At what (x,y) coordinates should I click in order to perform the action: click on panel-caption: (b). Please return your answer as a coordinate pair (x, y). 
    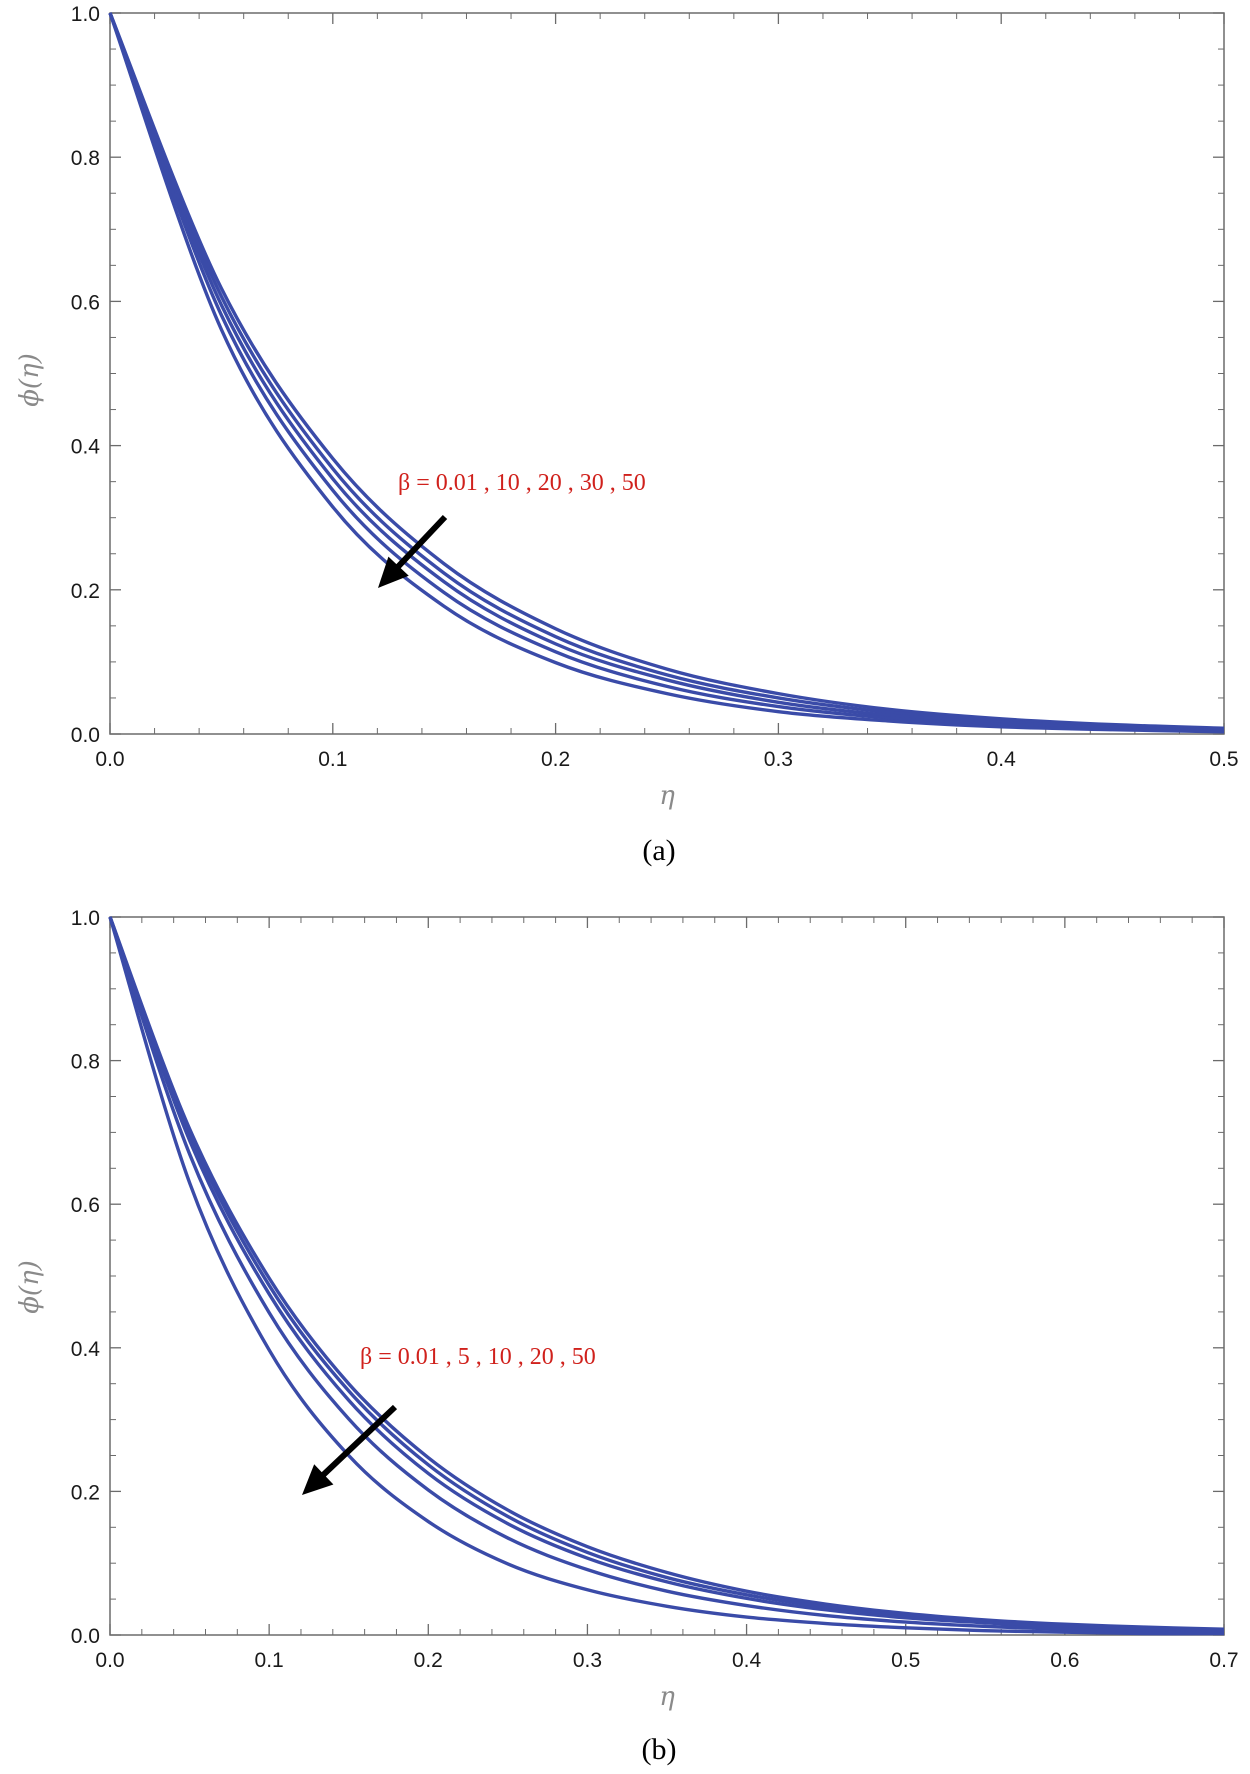
    Looking at the image, I should click on (659, 1749).